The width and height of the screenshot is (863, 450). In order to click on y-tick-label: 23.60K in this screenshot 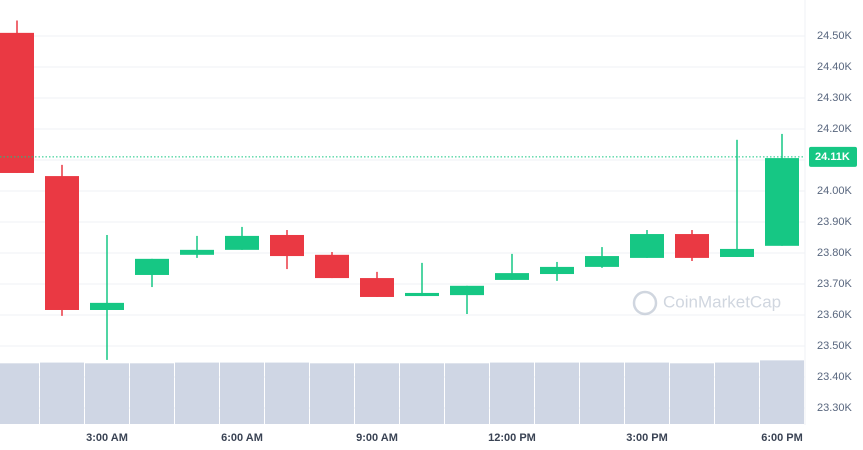, I will do `click(835, 315)`.